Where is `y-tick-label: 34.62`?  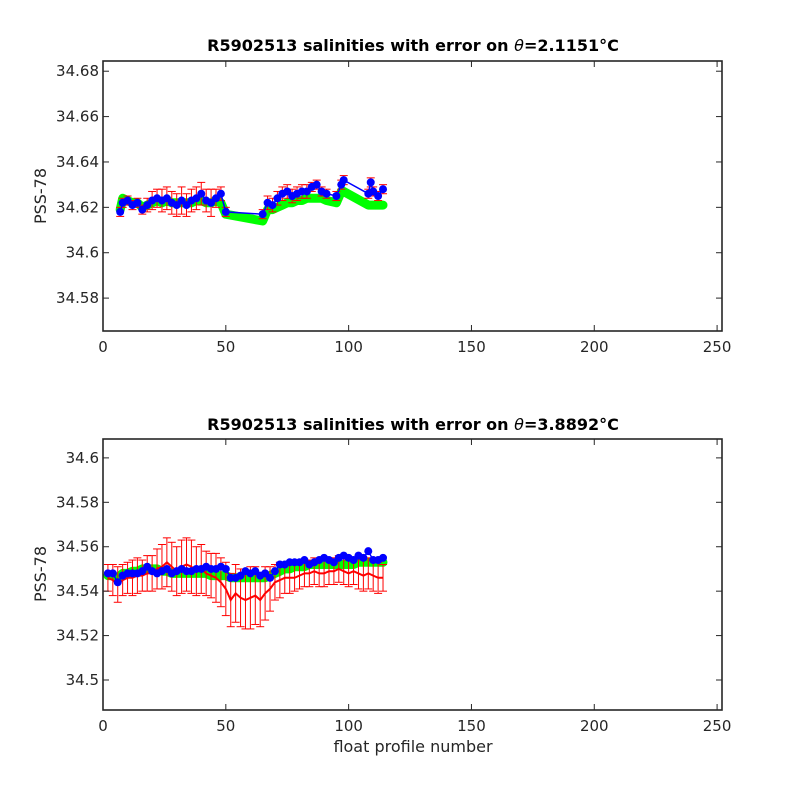
y-tick-label: 34.62 is located at coordinates (77, 207).